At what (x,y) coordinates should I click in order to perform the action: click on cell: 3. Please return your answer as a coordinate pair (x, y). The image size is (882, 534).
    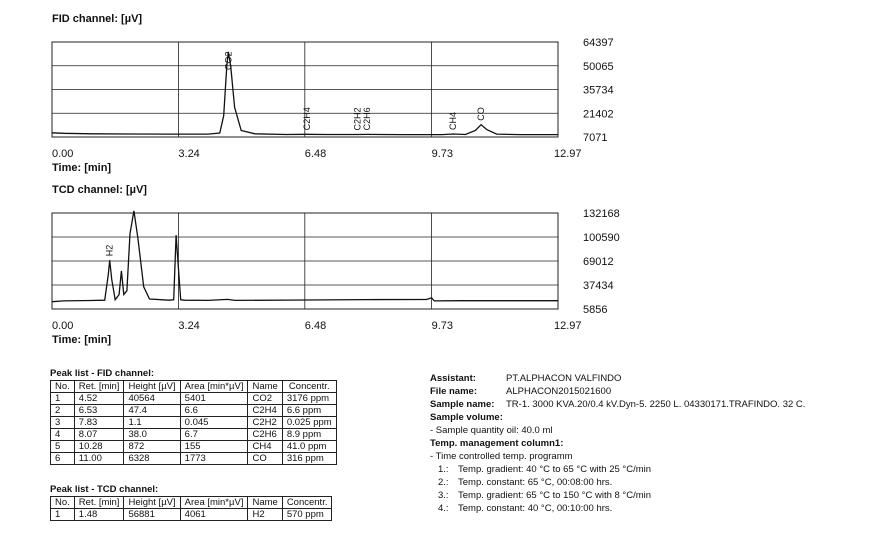
    Looking at the image, I should click on (62, 422).